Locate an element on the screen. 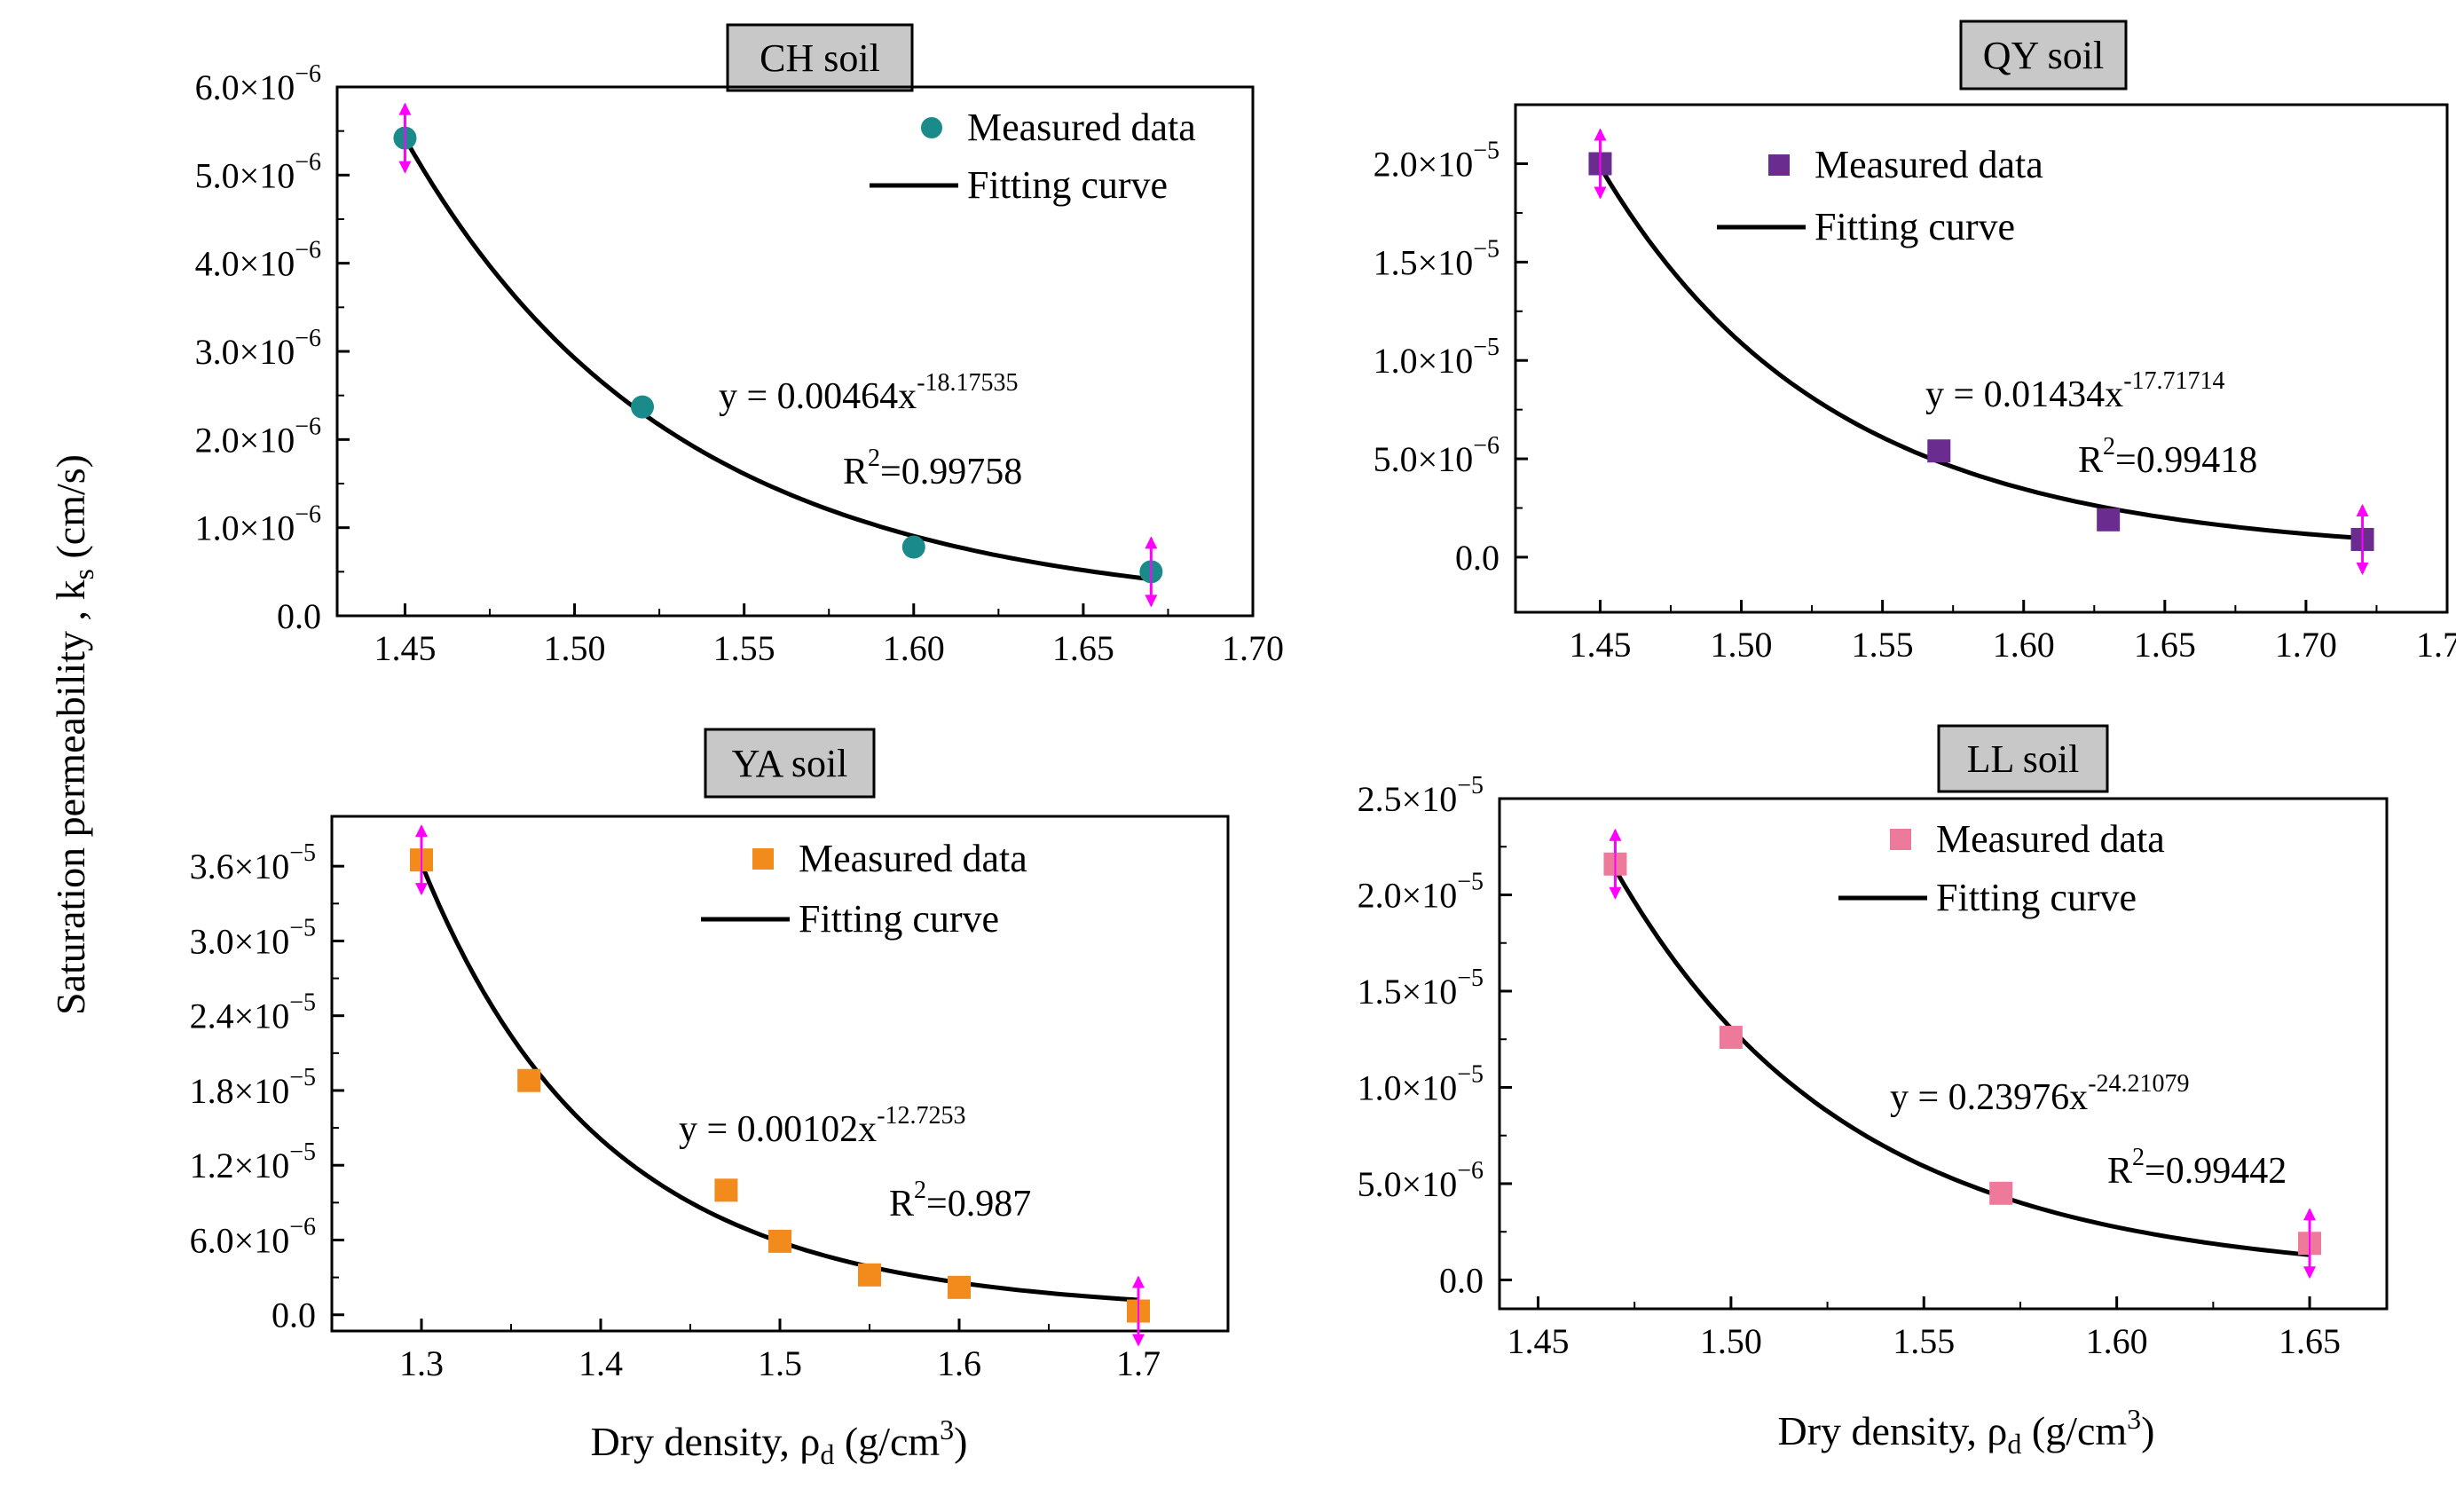 The width and height of the screenshot is (2456, 1512). chart-title: LL soil is located at coordinates (2023, 759).